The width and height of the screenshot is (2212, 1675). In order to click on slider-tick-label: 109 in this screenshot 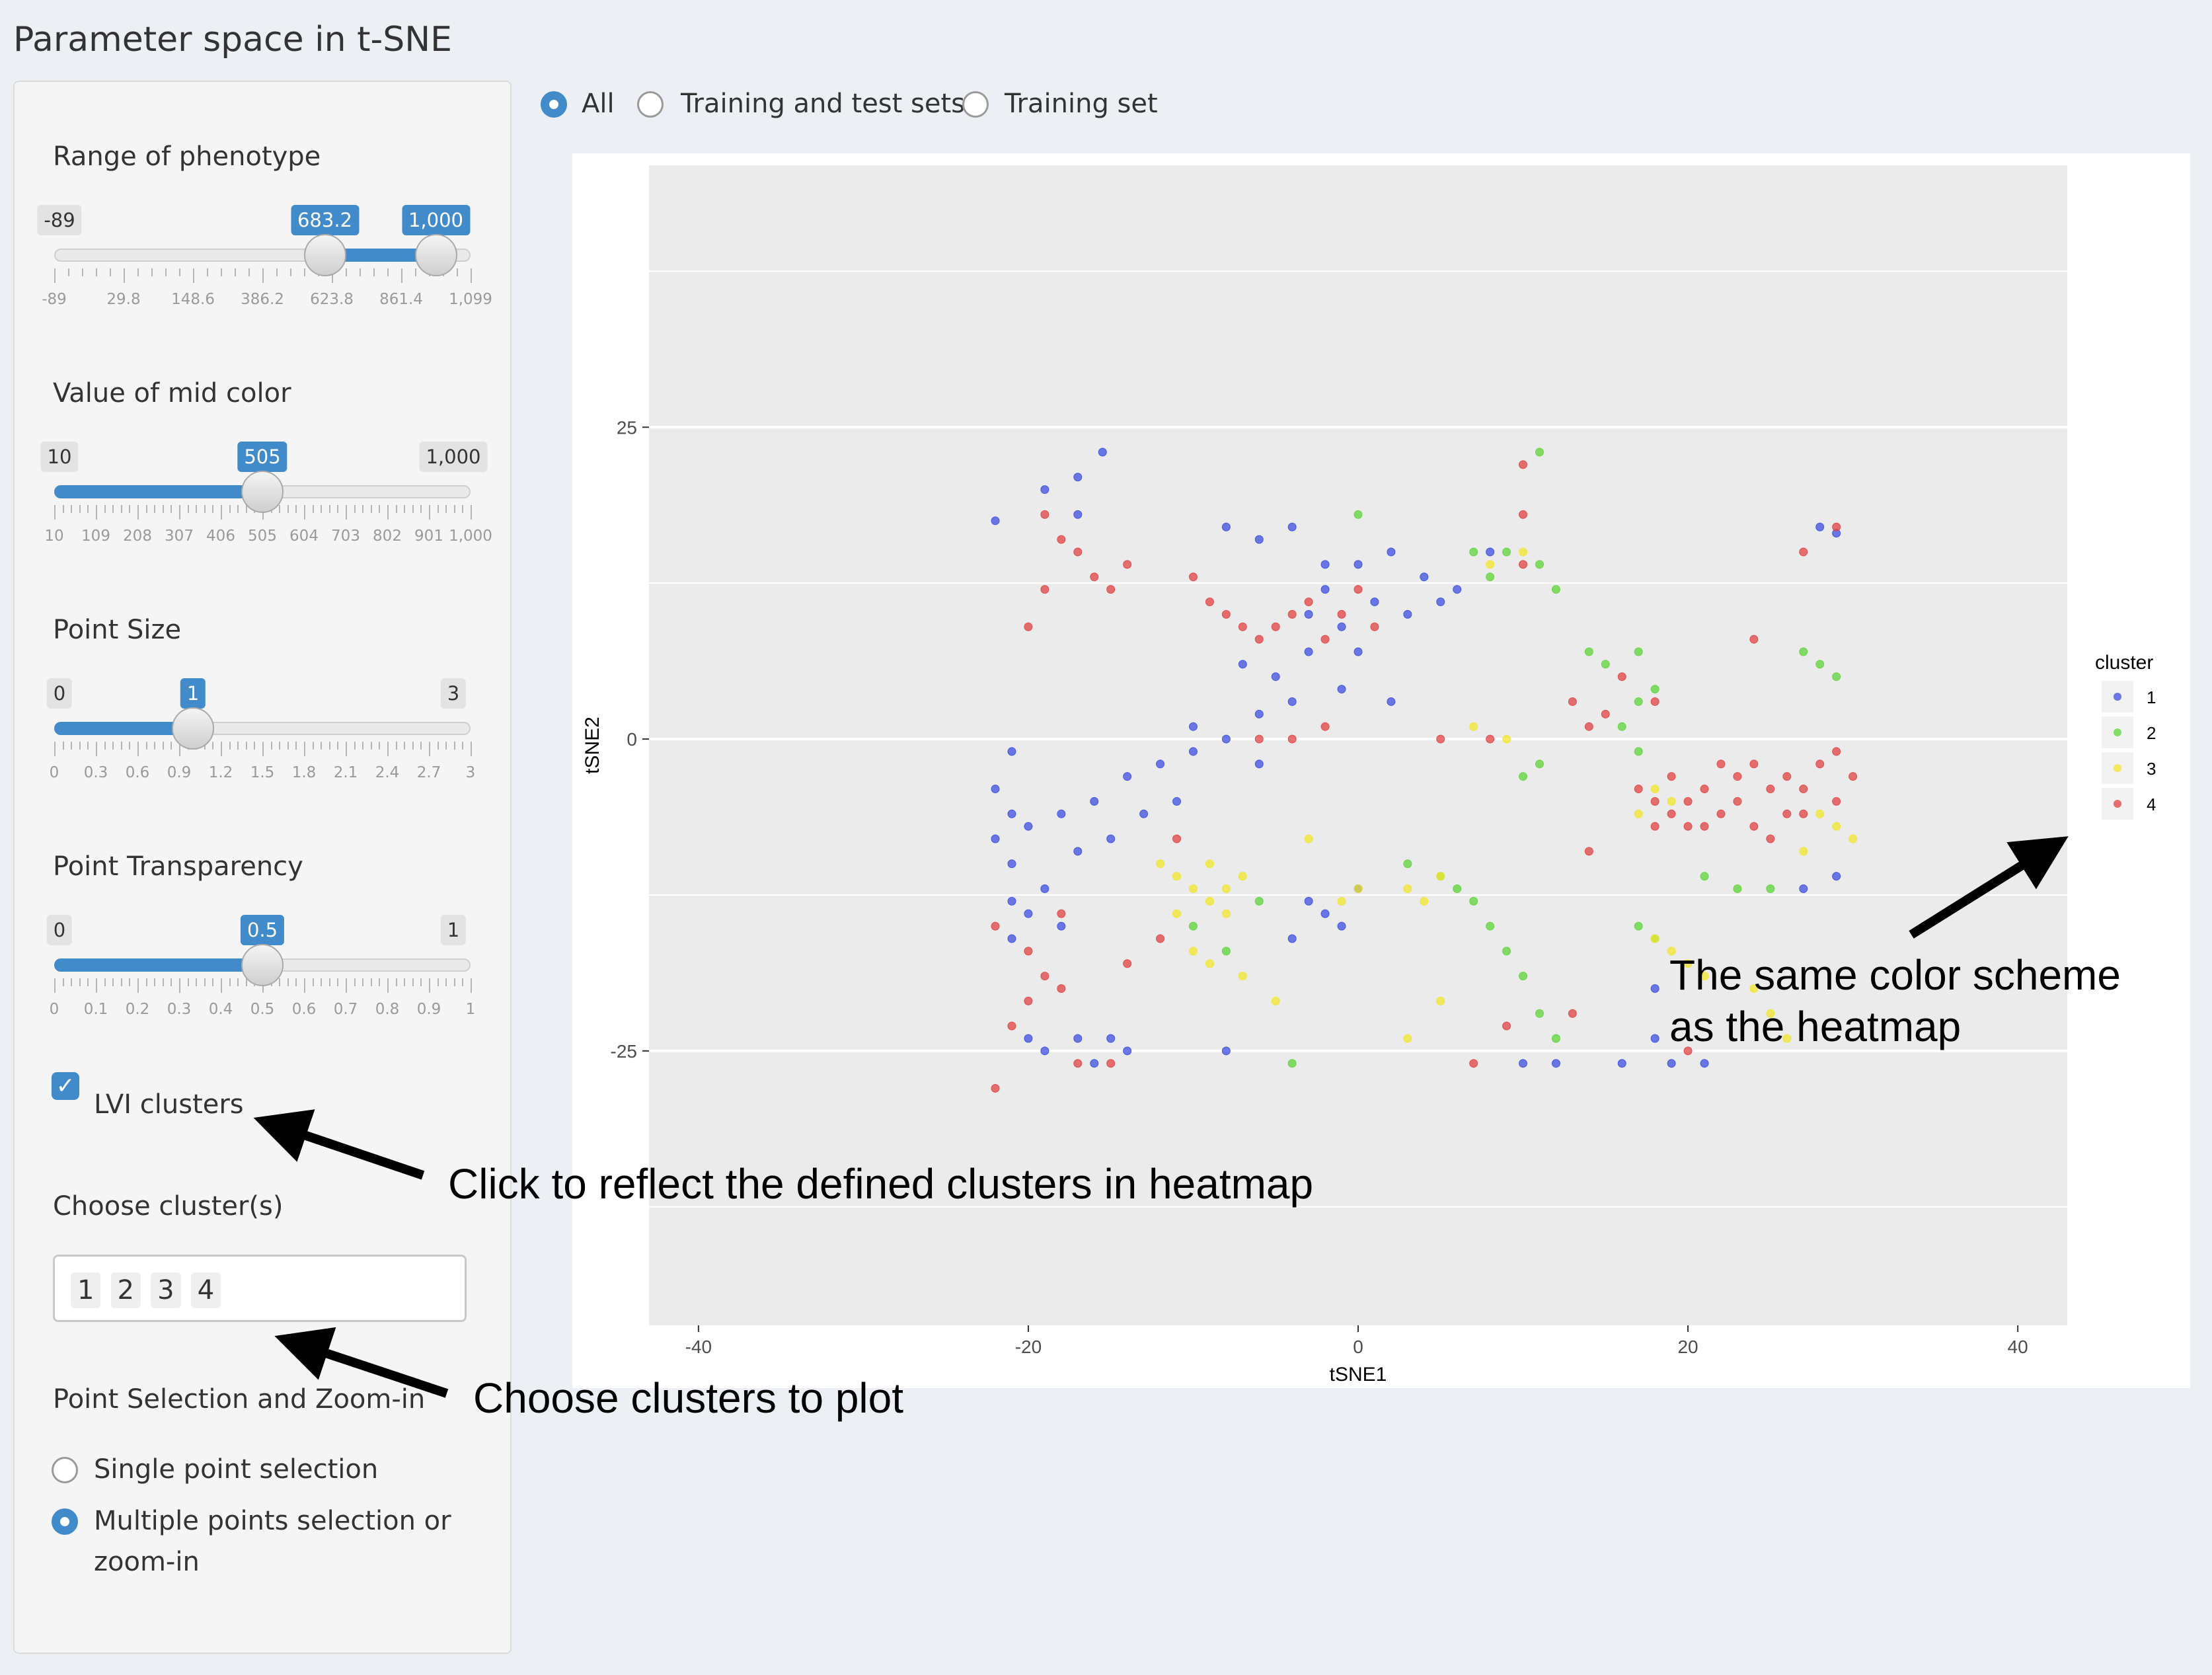, I will do `click(95, 536)`.